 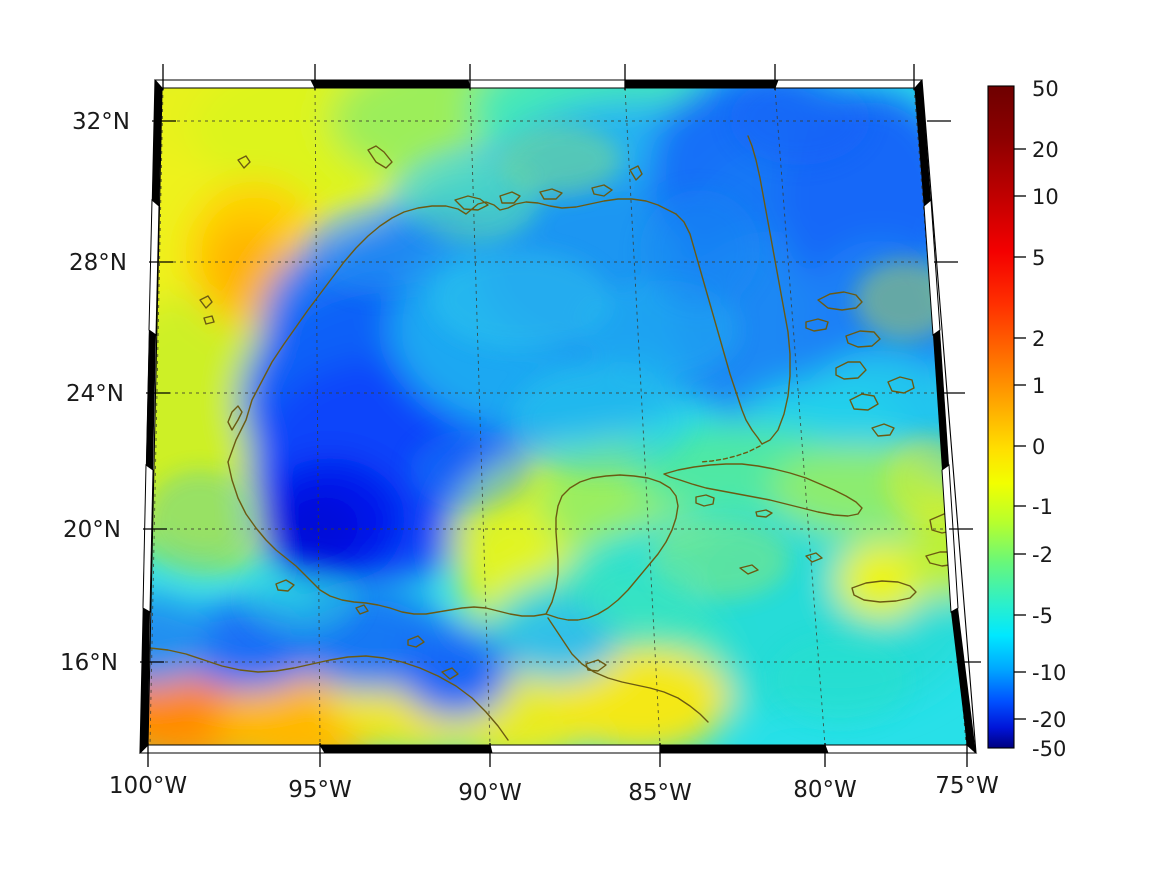 I want to click on lon-label-80w: 80°W, so click(x=825, y=790).